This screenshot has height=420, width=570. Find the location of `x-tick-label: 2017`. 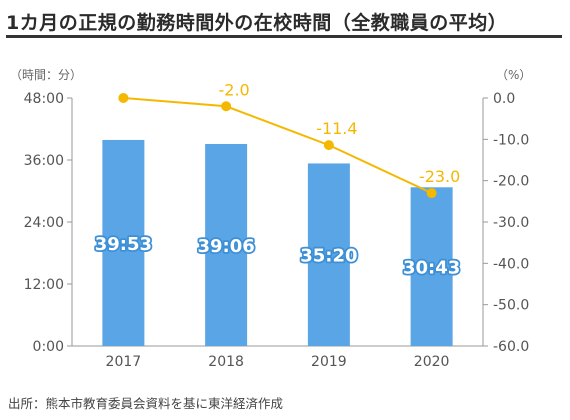

x-tick-label: 2017 is located at coordinates (124, 362).